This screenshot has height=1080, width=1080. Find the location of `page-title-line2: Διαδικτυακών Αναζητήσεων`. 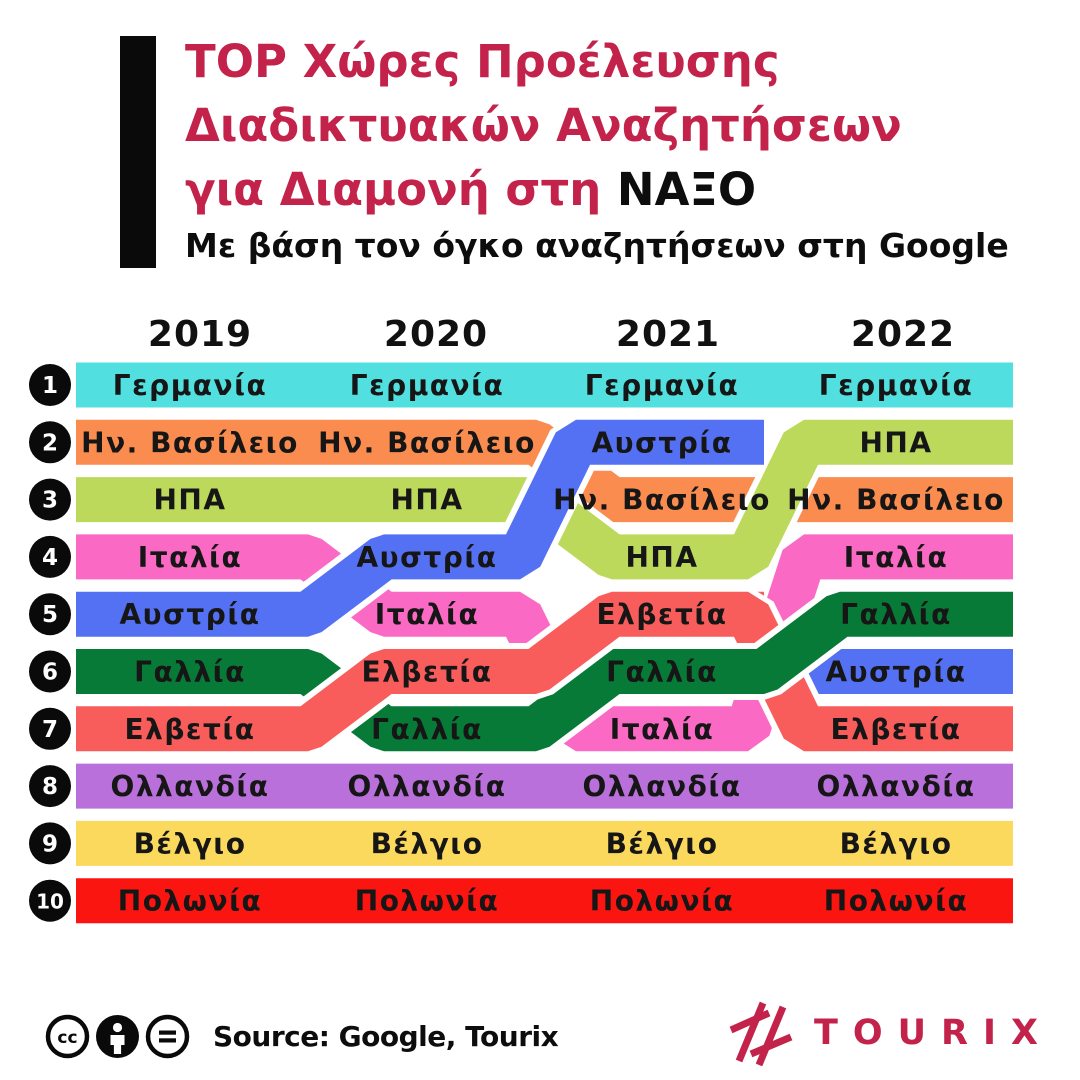

page-title-line2: Διαδικτυακών Αναζητήσεων is located at coordinates (543, 125).